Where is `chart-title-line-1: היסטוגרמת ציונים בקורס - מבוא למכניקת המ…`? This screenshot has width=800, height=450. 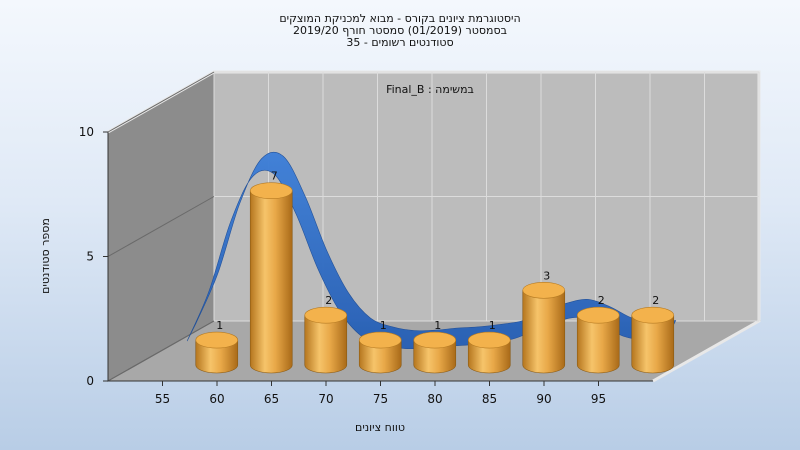
chart-title-line-1: היסטוגרמת ציונים בקורס - מבוא למכניקת המ… is located at coordinates (400, 18).